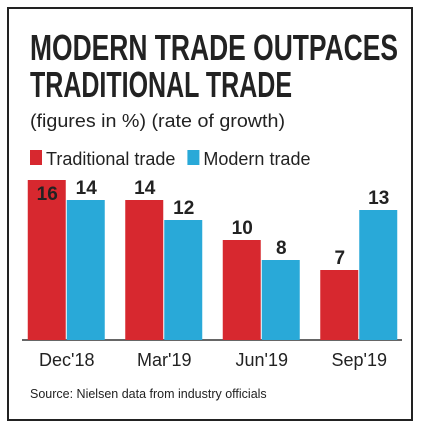 This screenshot has width=422, height=429. Describe the element at coordinates (378, 198) in the screenshot. I see `data-label: 13` at that location.